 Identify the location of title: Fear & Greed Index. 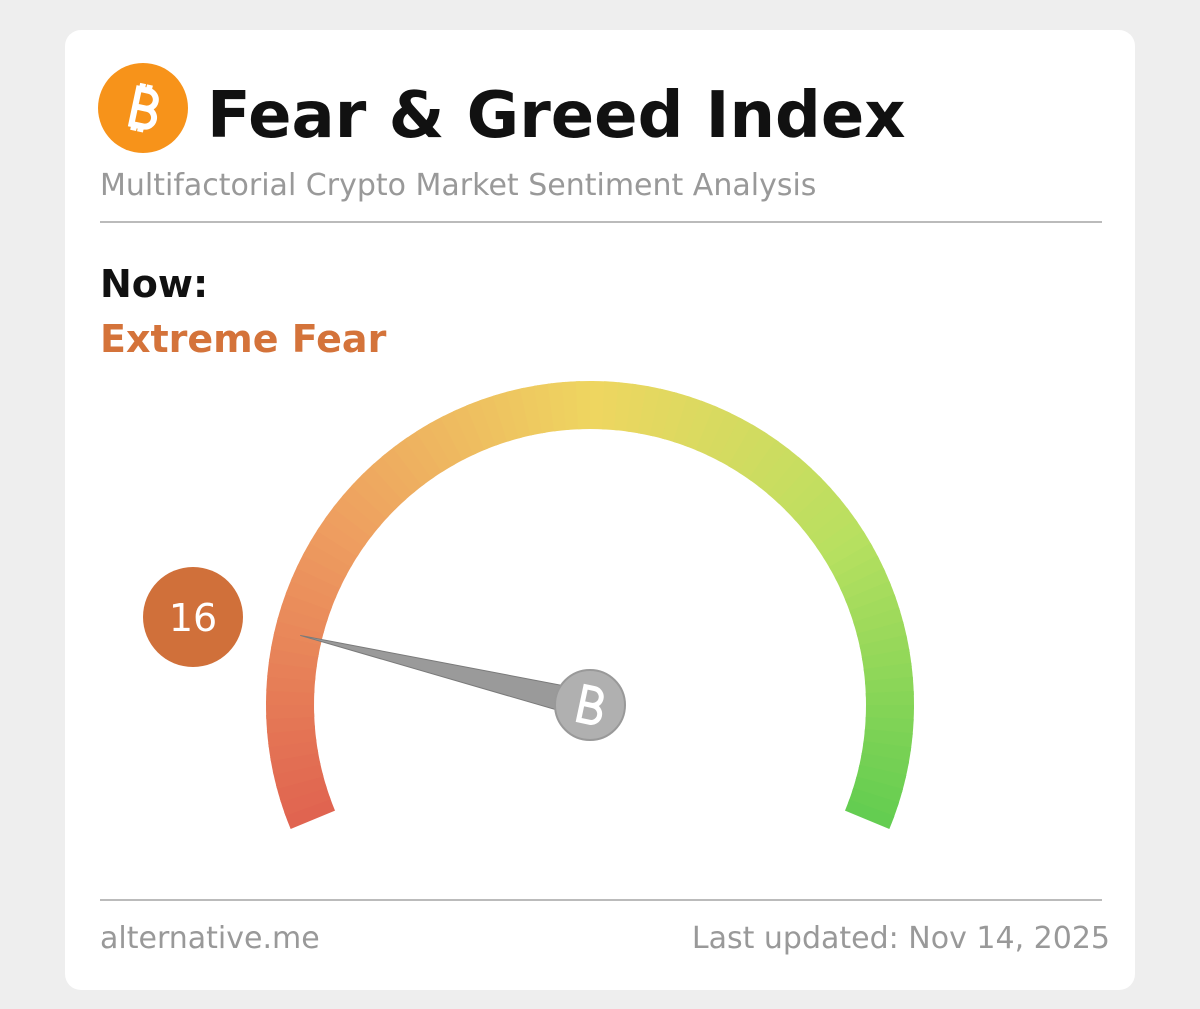
(556, 116).